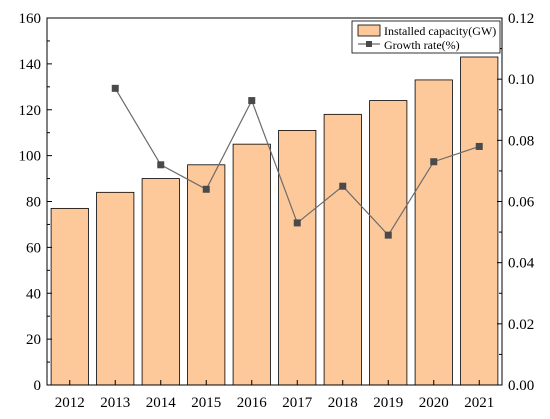 This screenshot has width=550, height=419. I want to click on growth-point-2015, so click(206, 189).